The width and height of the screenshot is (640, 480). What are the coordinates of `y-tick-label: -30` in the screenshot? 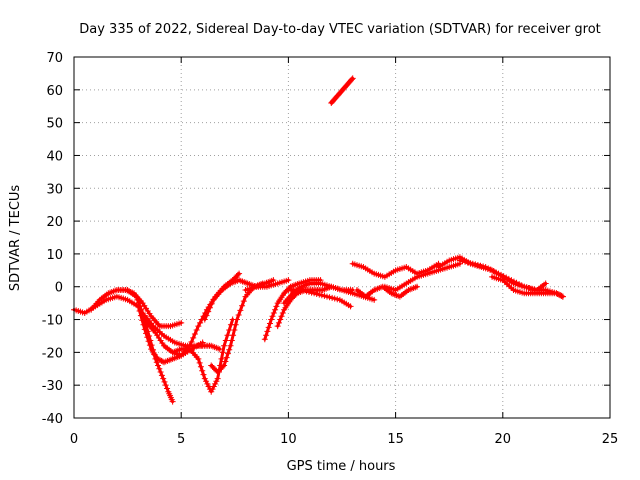 It's located at (52, 386).